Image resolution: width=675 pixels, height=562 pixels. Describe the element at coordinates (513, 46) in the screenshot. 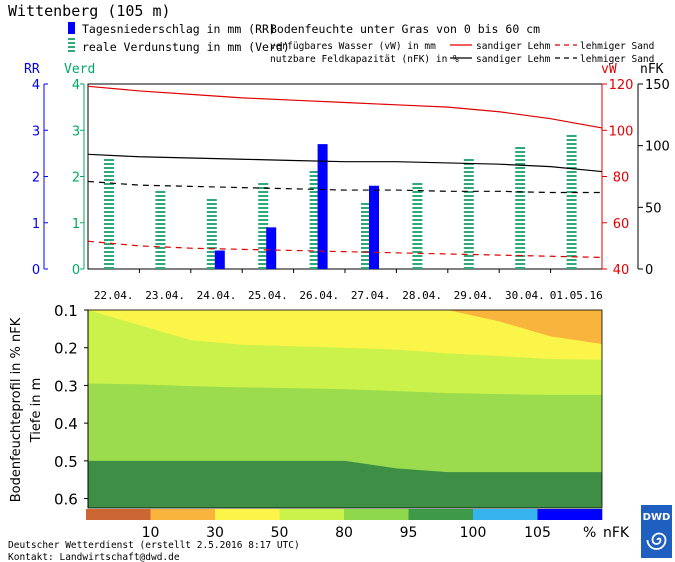

I see `vw-sandy-loam-label: sandiger Lehm` at that location.